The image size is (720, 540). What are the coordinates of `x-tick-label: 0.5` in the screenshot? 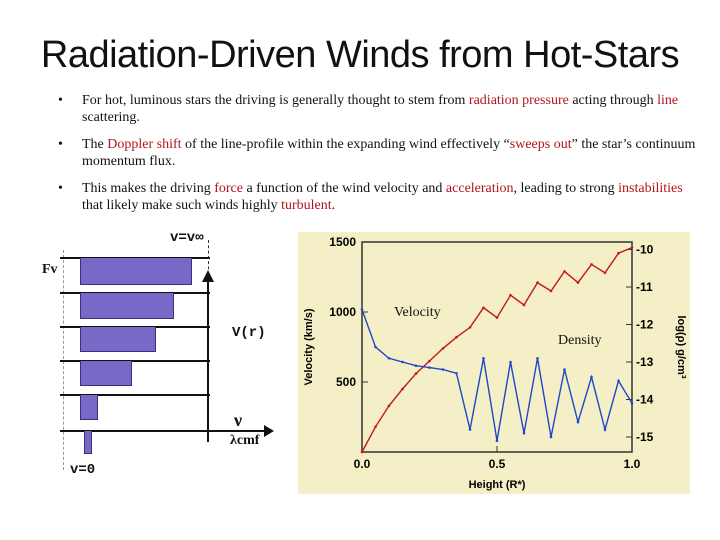 It's located at (497, 464).